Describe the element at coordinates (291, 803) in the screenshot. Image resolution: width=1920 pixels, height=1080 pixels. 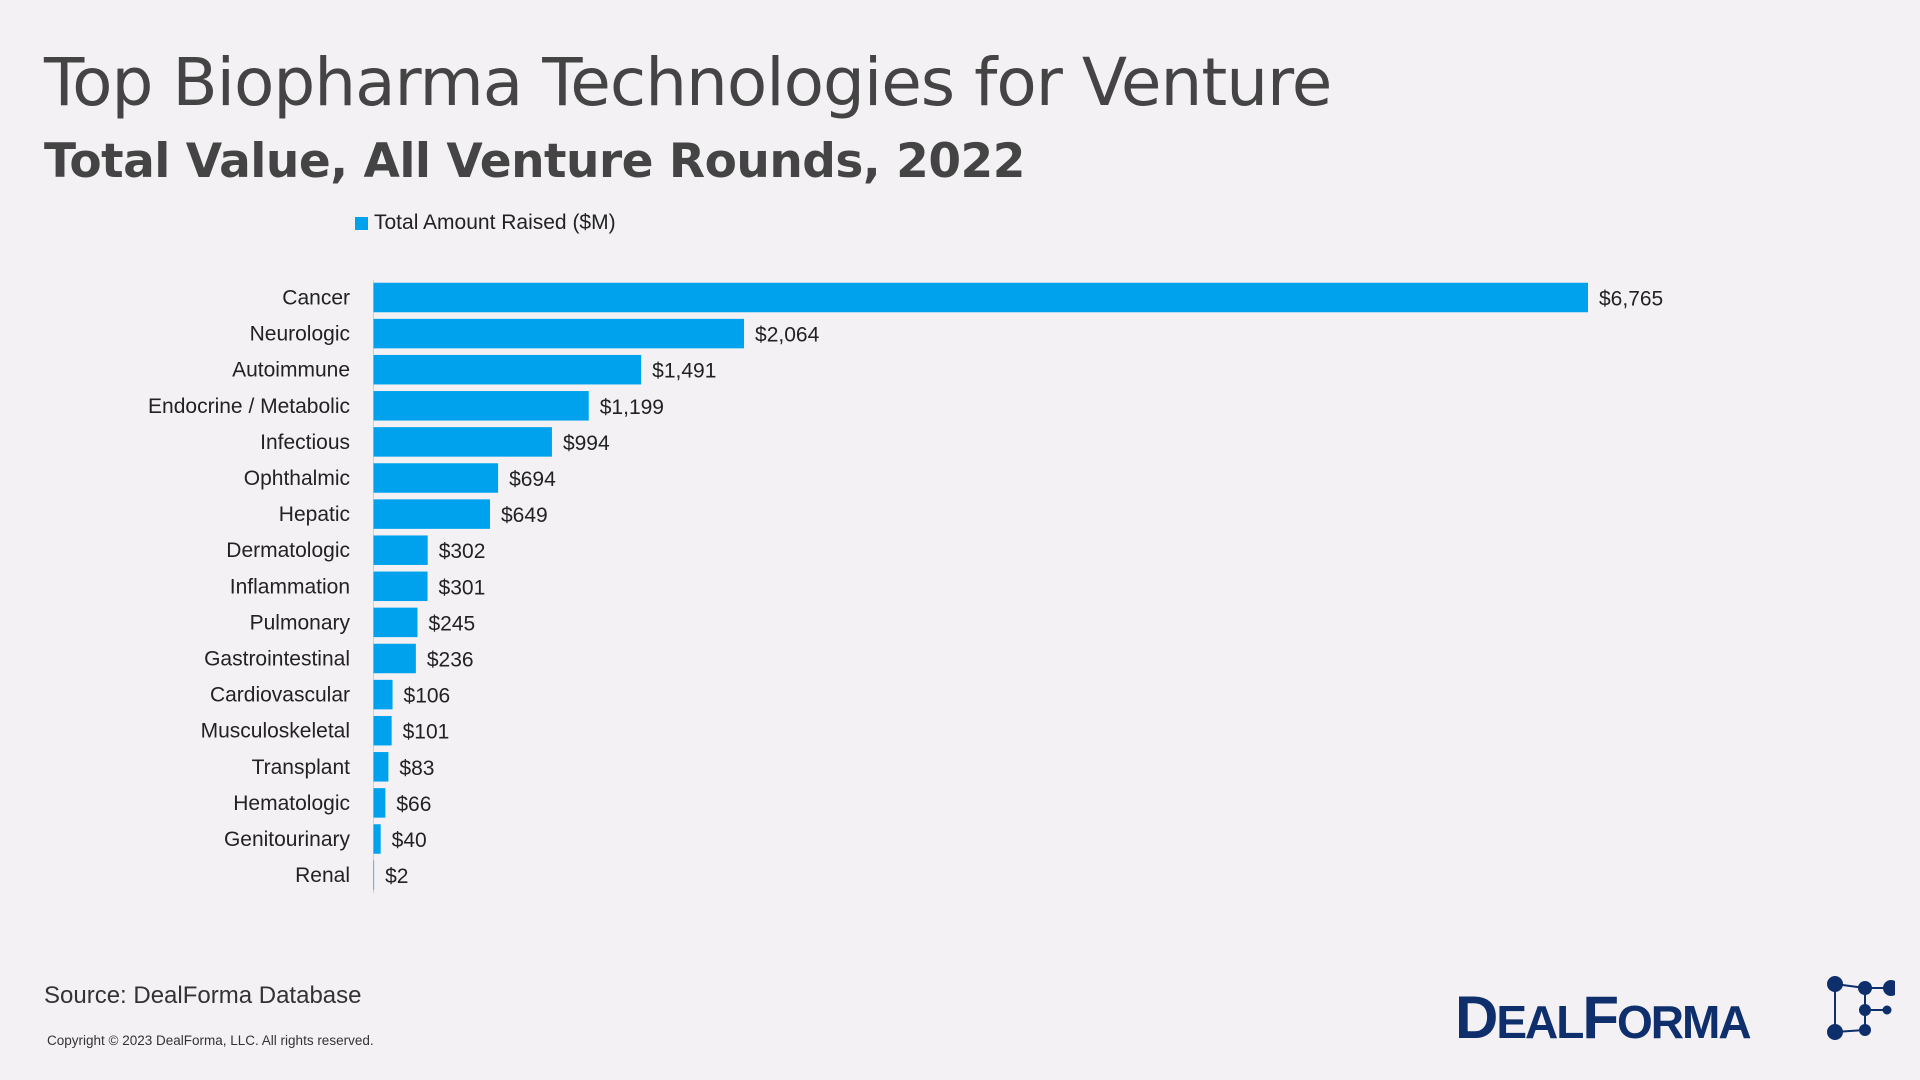
I see `category-label: Hematologic` at that location.